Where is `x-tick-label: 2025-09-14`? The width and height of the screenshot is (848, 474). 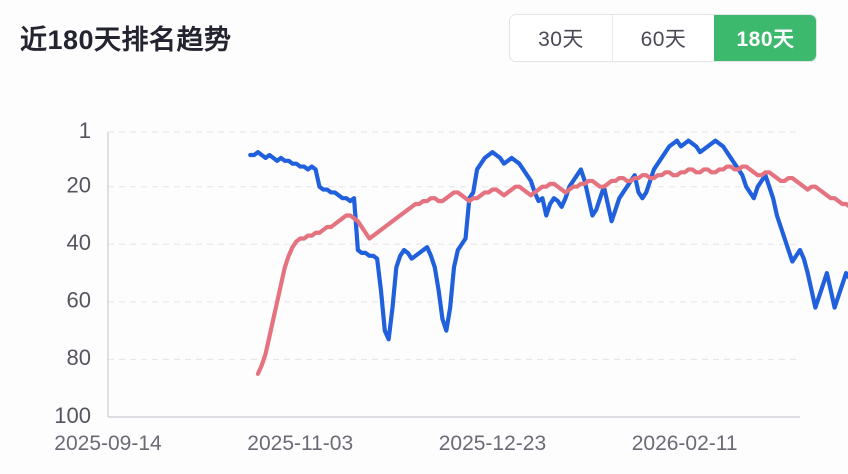 x-tick-label: 2025-09-14 is located at coordinates (108, 443).